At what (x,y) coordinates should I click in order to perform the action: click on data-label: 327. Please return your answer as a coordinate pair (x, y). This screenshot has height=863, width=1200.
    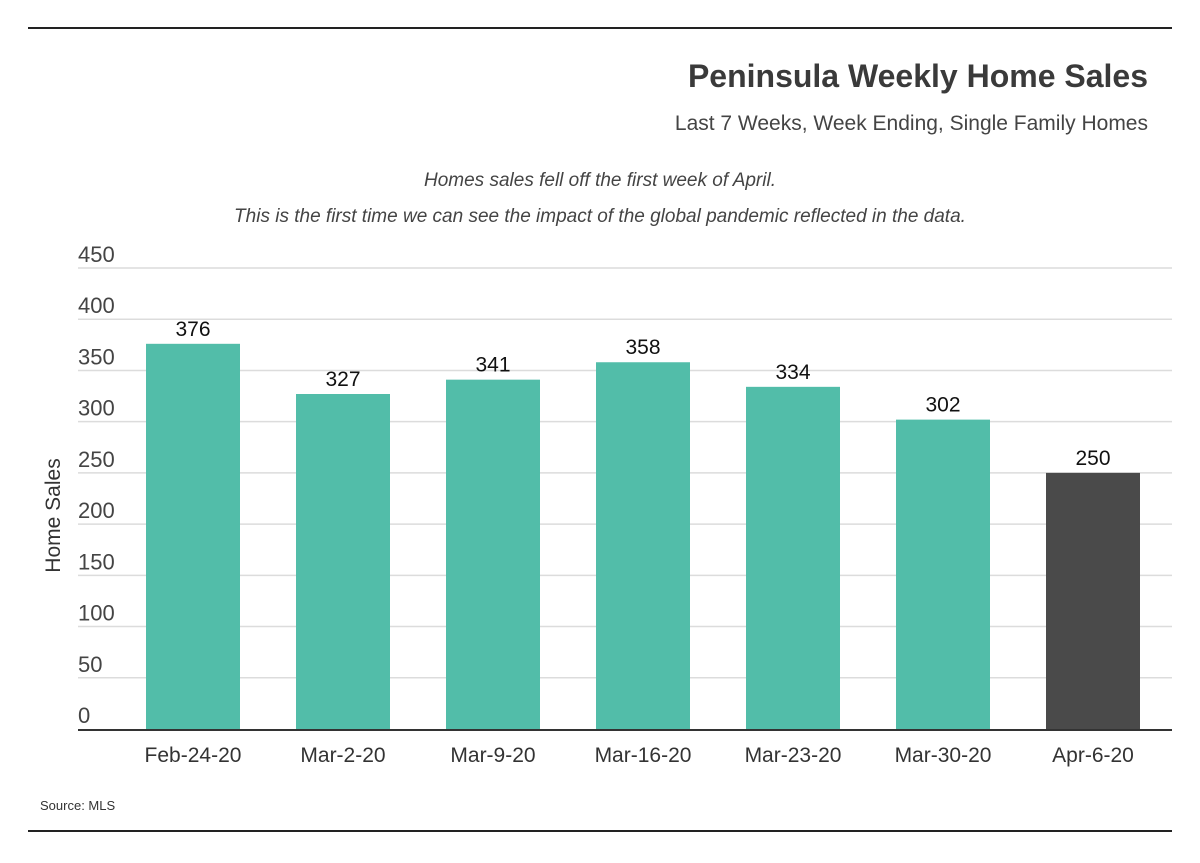
    Looking at the image, I should click on (342, 379).